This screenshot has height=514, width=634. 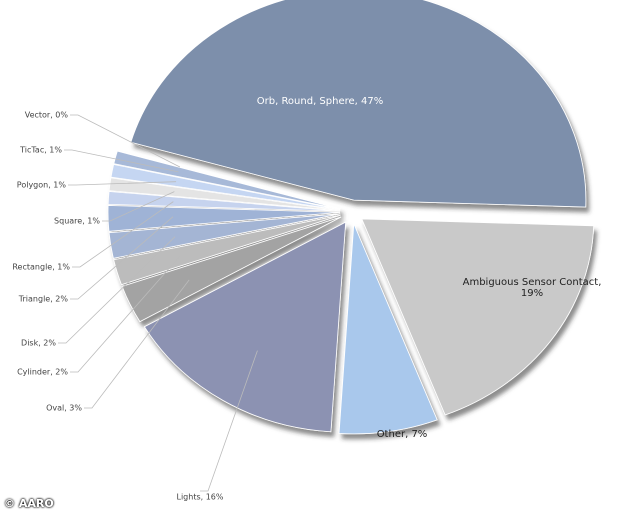 I want to click on slice-label: Oval, 3%, so click(x=64, y=408).